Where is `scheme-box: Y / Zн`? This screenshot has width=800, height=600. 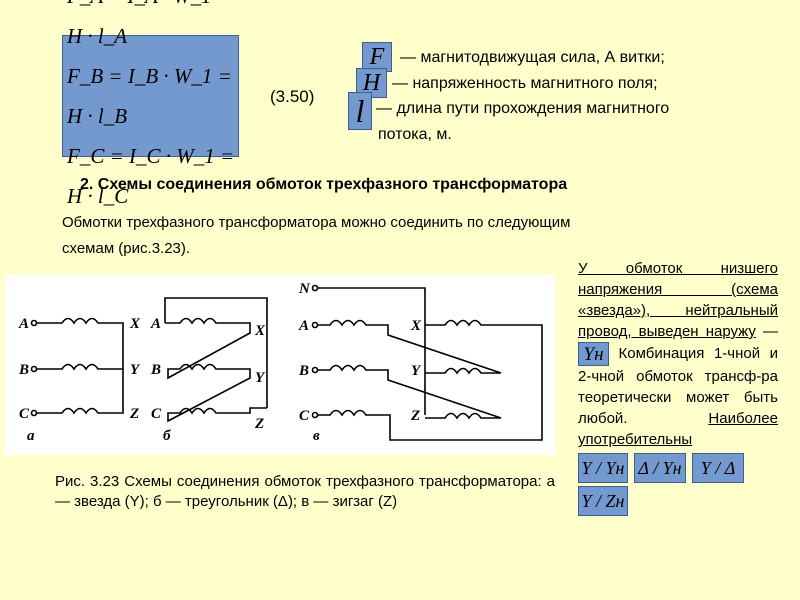 scheme-box: Y / Zн is located at coordinates (603, 501).